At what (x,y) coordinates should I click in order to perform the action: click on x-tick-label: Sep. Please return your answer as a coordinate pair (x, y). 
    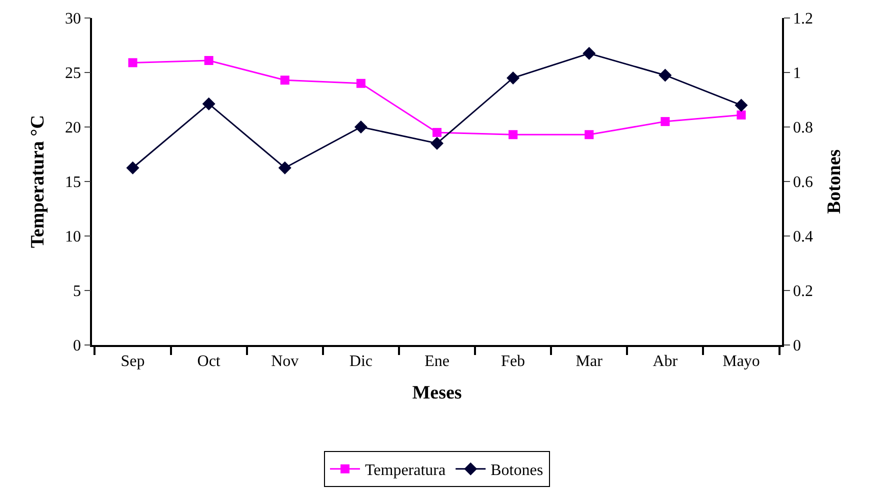
    Looking at the image, I should click on (132, 361).